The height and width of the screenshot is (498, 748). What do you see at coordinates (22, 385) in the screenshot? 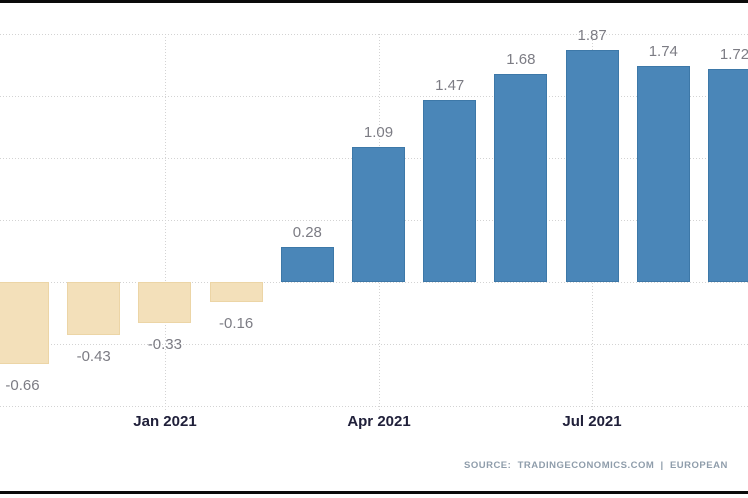
I see `bar-value-label: -0.66` at bounding box center [22, 385].